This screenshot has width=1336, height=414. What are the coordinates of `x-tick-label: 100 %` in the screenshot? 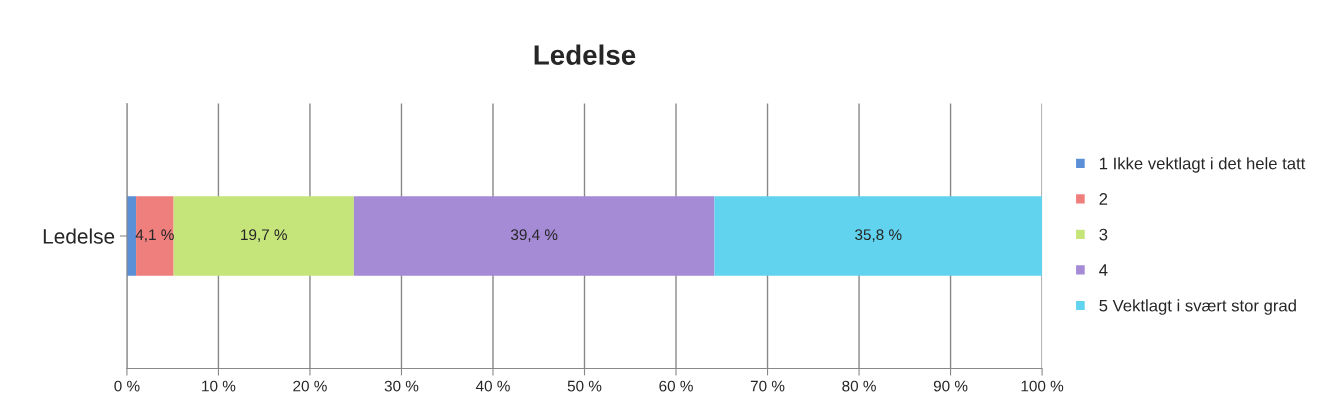 It's located at (1042, 386).